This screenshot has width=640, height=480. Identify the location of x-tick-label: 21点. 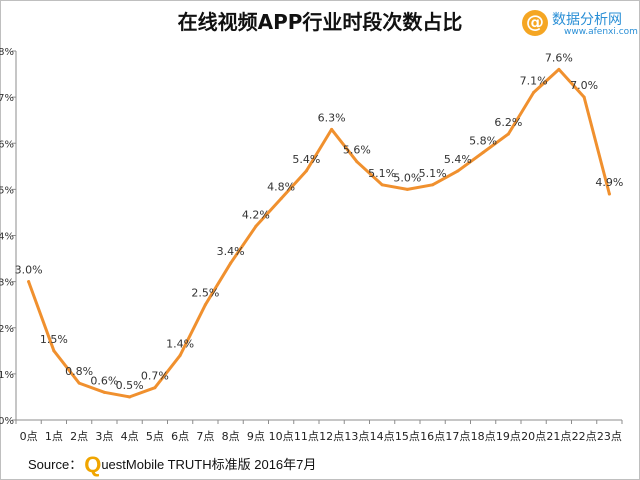
(558, 436).